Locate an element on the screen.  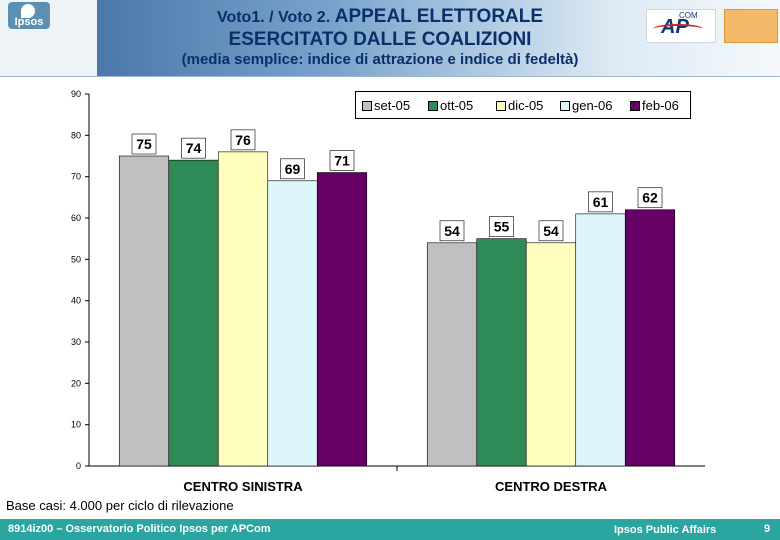
apcom-logo-sup: COM is located at coordinates (688, 15).